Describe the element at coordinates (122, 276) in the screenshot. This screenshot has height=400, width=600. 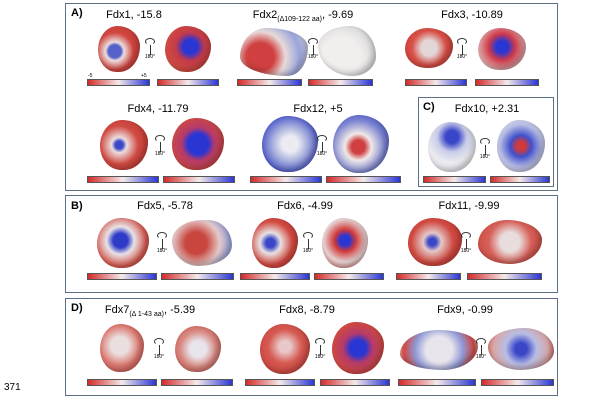
I see `fdx5-colorbar-front` at that location.